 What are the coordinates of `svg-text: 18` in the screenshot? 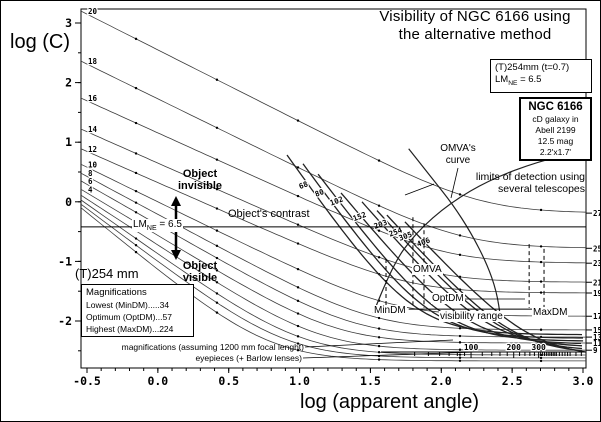 It's located at (93, 61).